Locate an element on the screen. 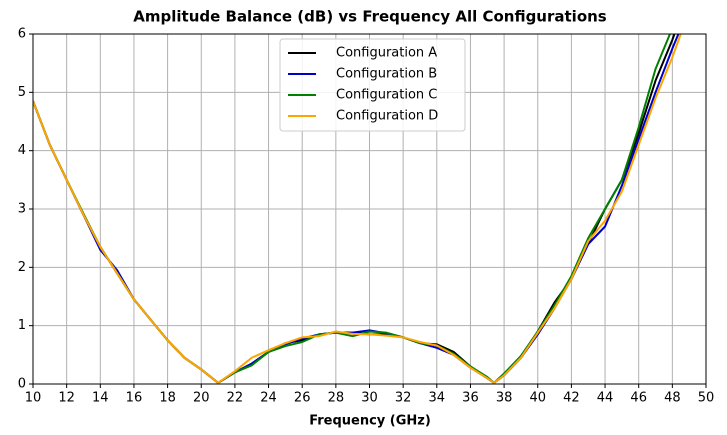 Image resolution: width=727 pixels, height=435 pixels. x-tick-label: 16 is located at coordinates (134, 398).